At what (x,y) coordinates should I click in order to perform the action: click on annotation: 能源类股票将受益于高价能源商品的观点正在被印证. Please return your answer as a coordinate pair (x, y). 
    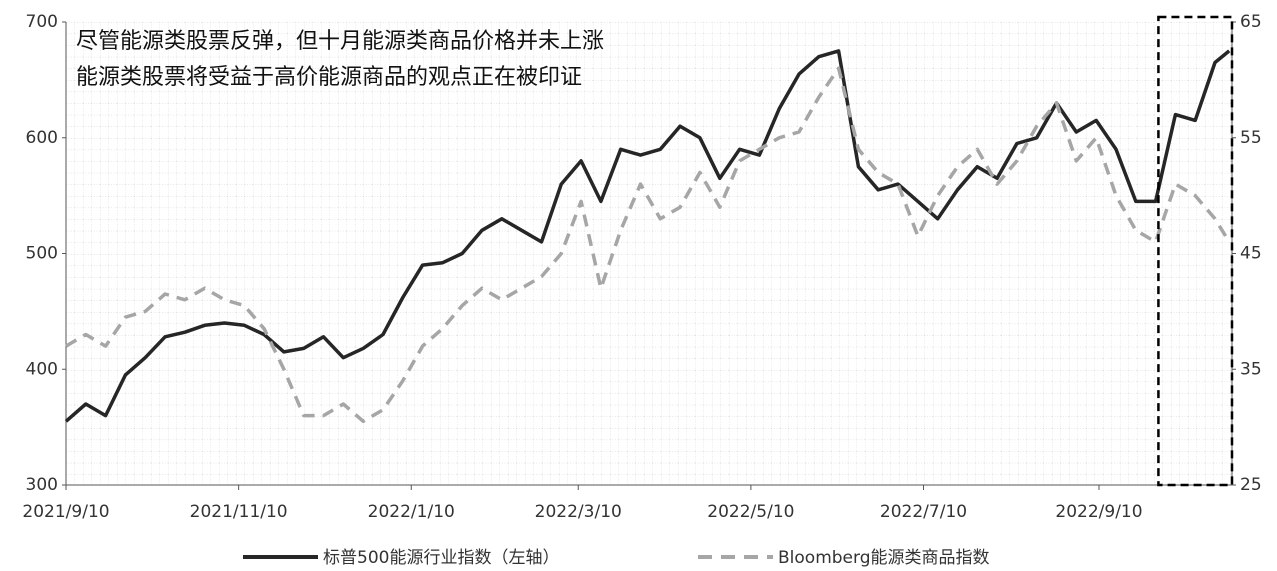
    Looking at the image, I should click on (329, 77).